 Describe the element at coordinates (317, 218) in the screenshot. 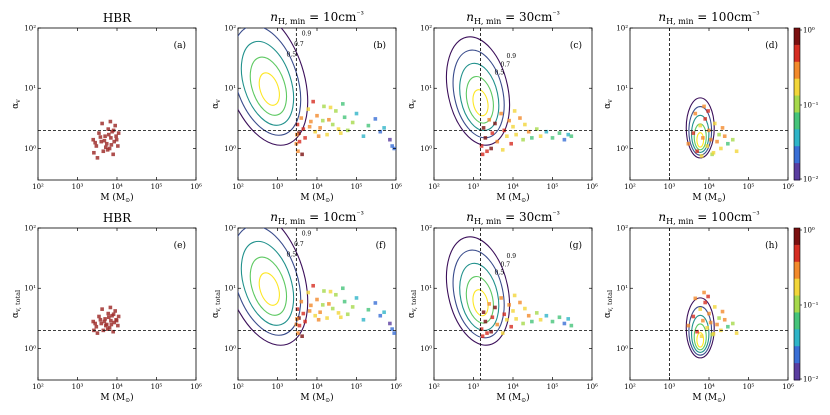

I see `panel-title: nH, min = 10cm⁻³` at that location.